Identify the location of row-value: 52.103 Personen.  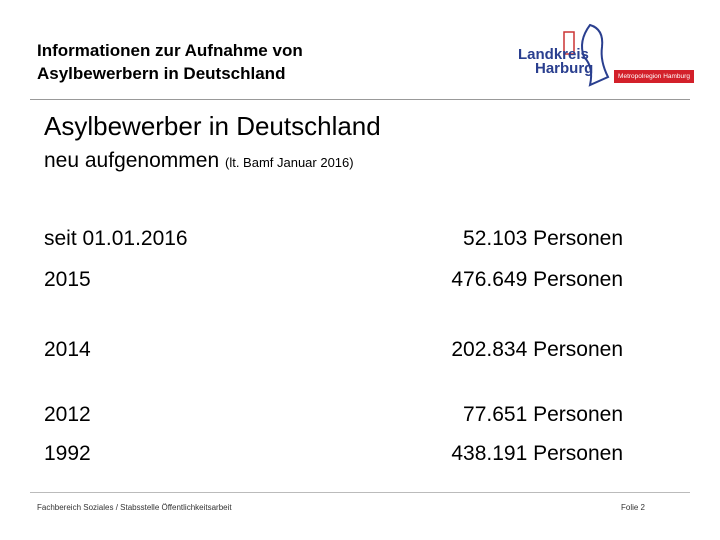
(543, 238).